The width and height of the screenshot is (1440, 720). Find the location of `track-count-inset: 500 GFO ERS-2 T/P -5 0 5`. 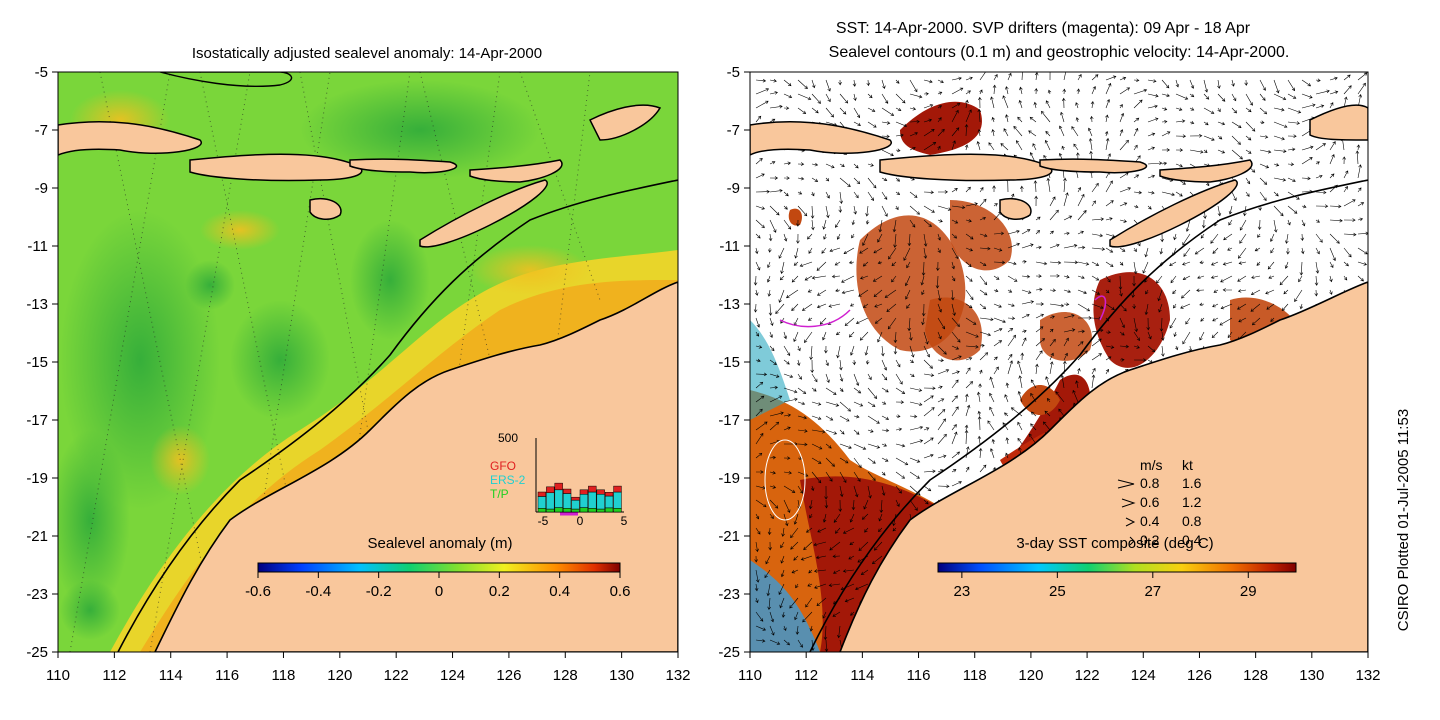

track-count-inset: 500 GFO ERS-2 T/P -5 0 5 is located at coordinates (559, 479).